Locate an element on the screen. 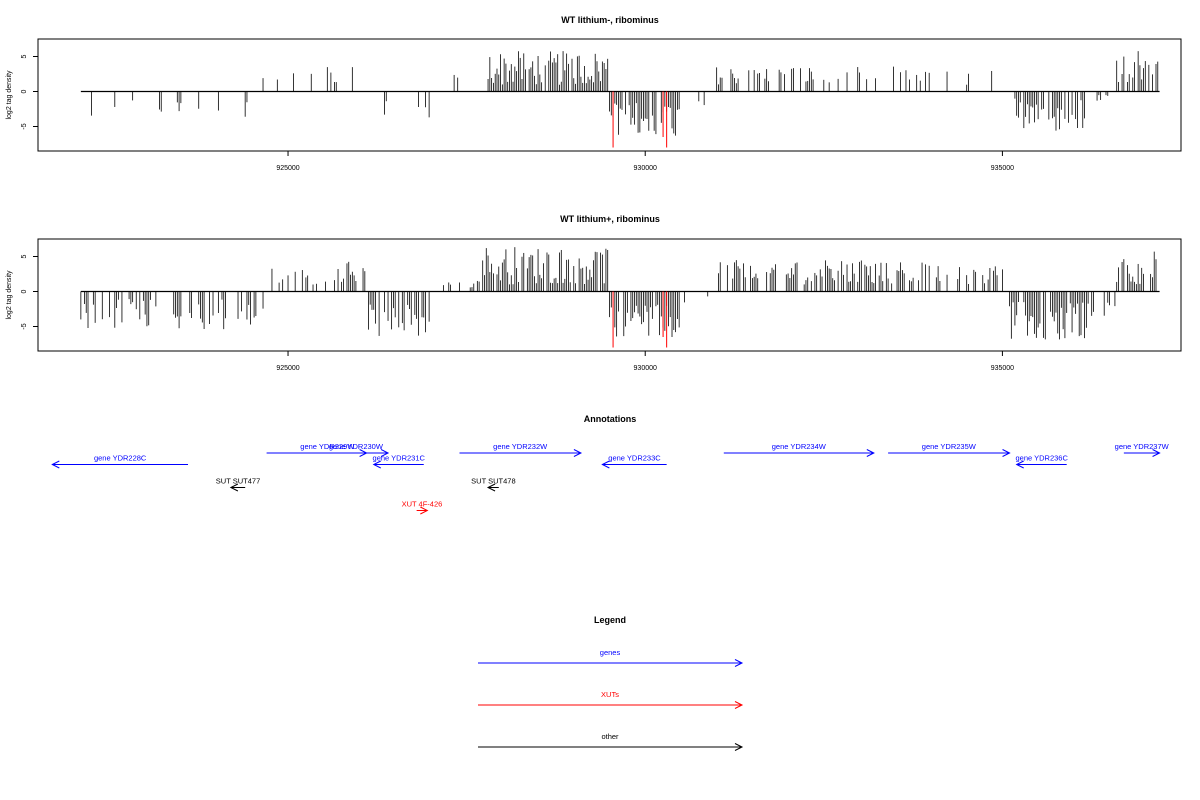 This screenshot has height=800, width=1200. annotations-title: Annotations is located at coordinates (610, 419).